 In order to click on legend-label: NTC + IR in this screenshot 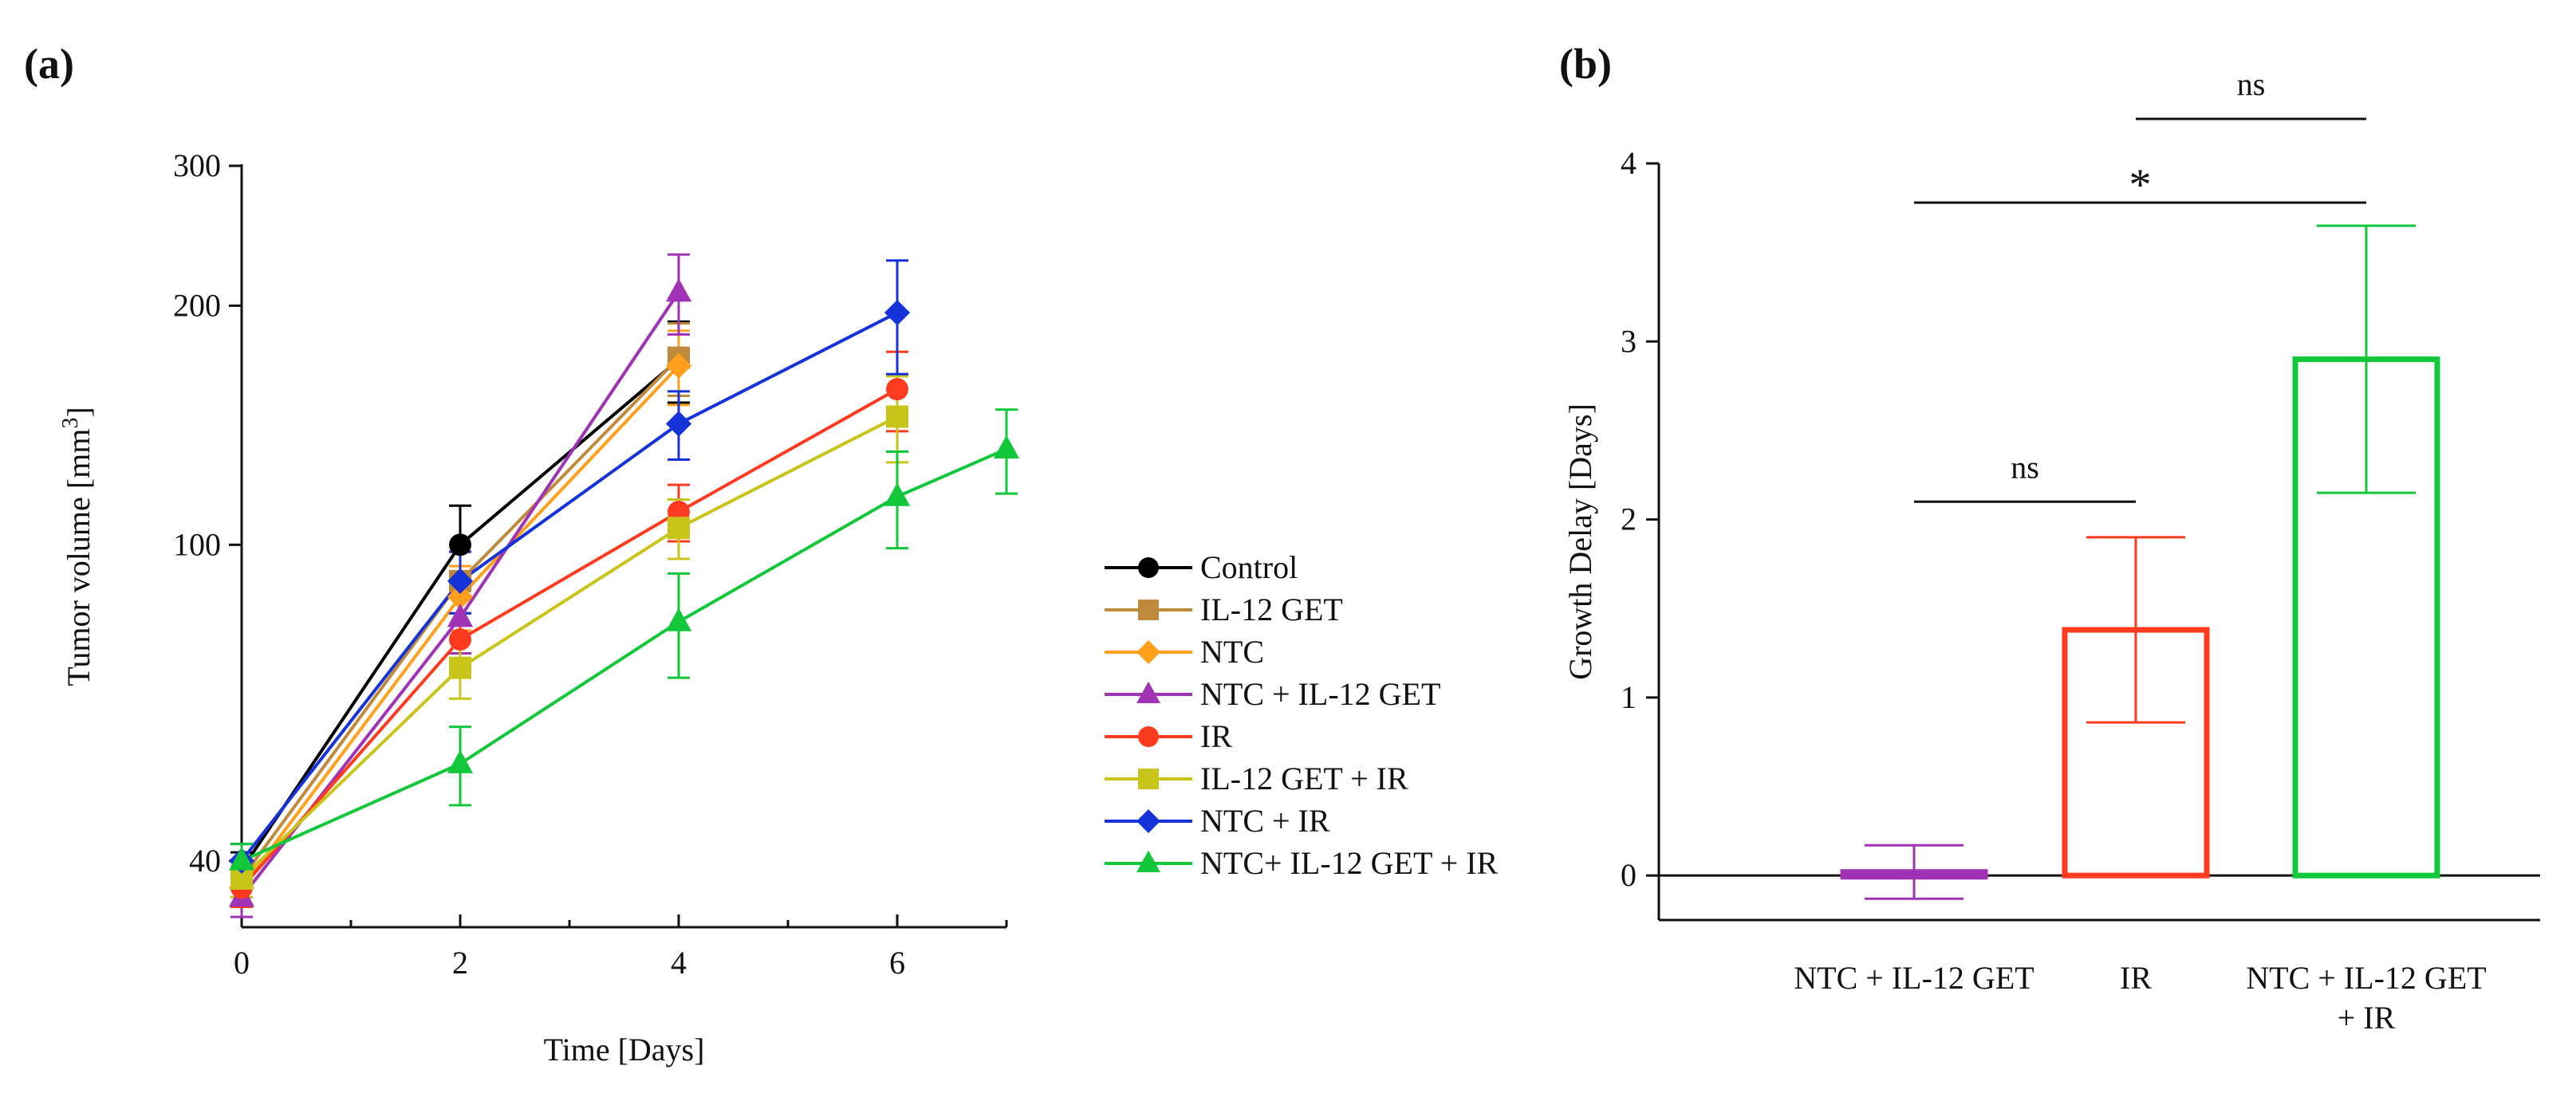, I will do `click(1265, 821)`.